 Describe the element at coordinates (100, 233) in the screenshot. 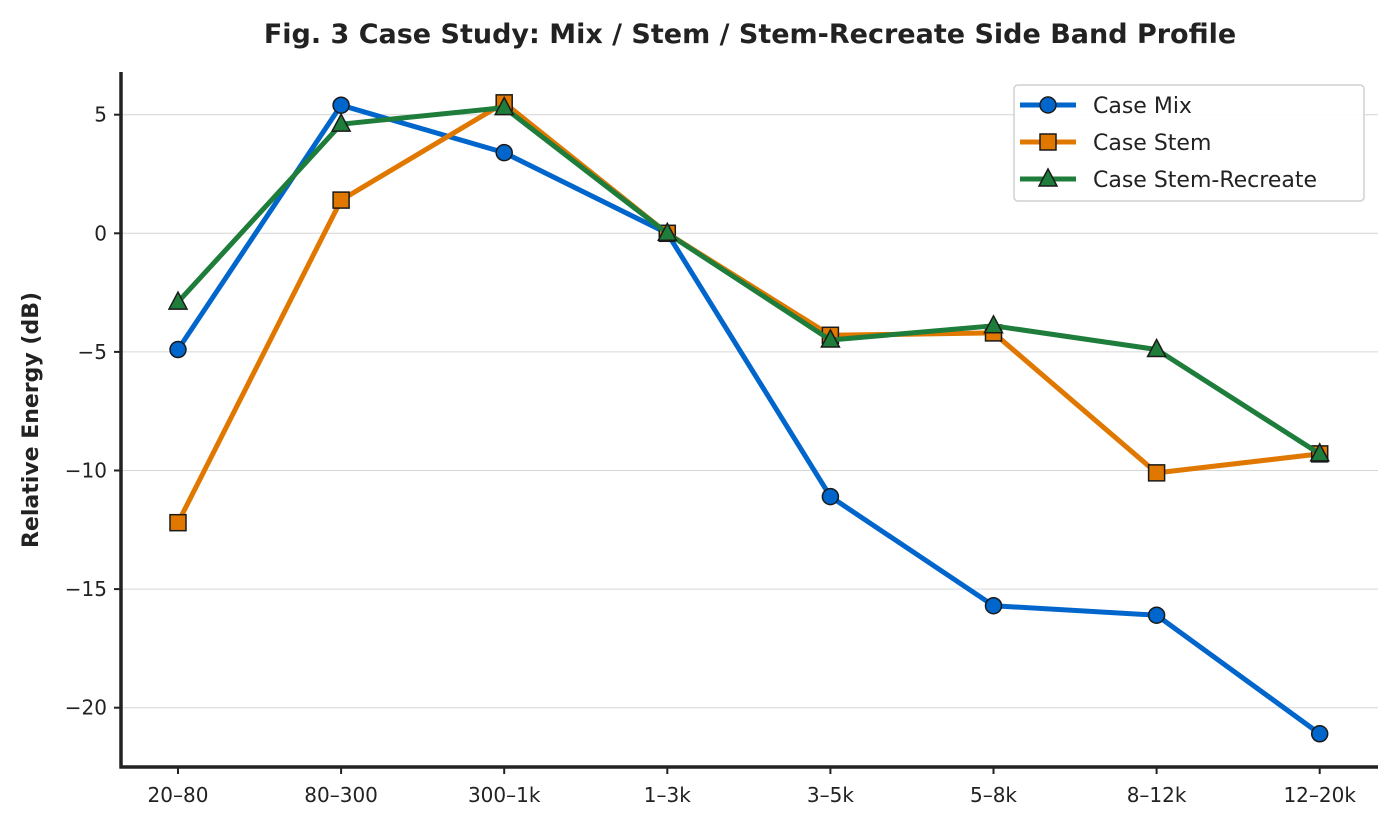

I see `y-tick-label: 0` at that location.